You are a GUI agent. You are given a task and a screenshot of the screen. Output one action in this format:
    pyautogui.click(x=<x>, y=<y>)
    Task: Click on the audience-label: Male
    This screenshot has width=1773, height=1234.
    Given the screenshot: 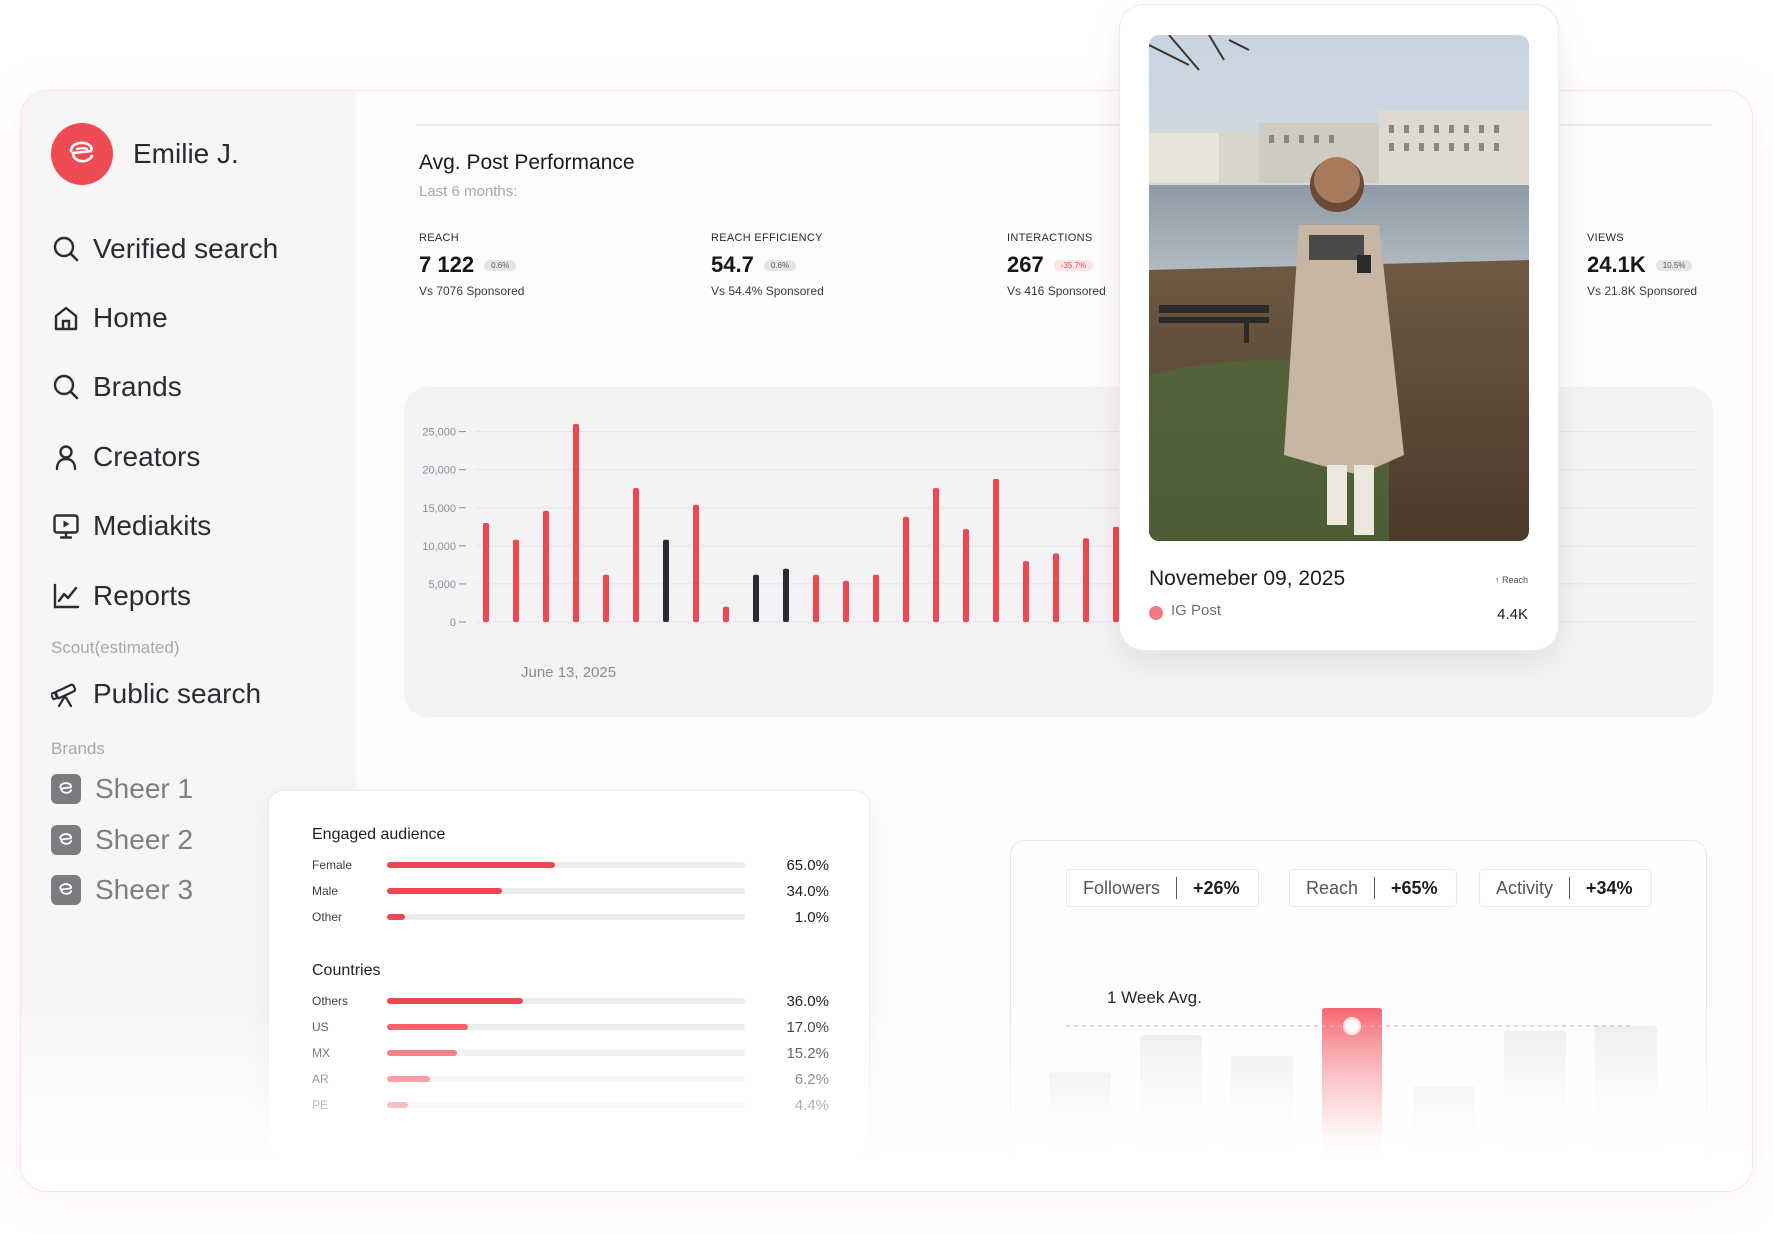 What is the action you would take?
    pyautogui.click(x=325, y=891)
    